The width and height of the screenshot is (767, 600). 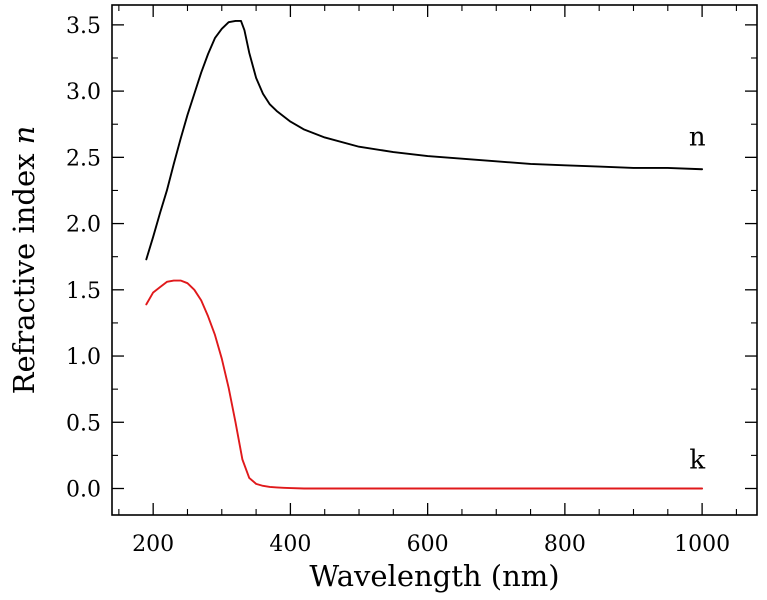 I want to click on x-tick-label: 200, so click(x=153, y=544).